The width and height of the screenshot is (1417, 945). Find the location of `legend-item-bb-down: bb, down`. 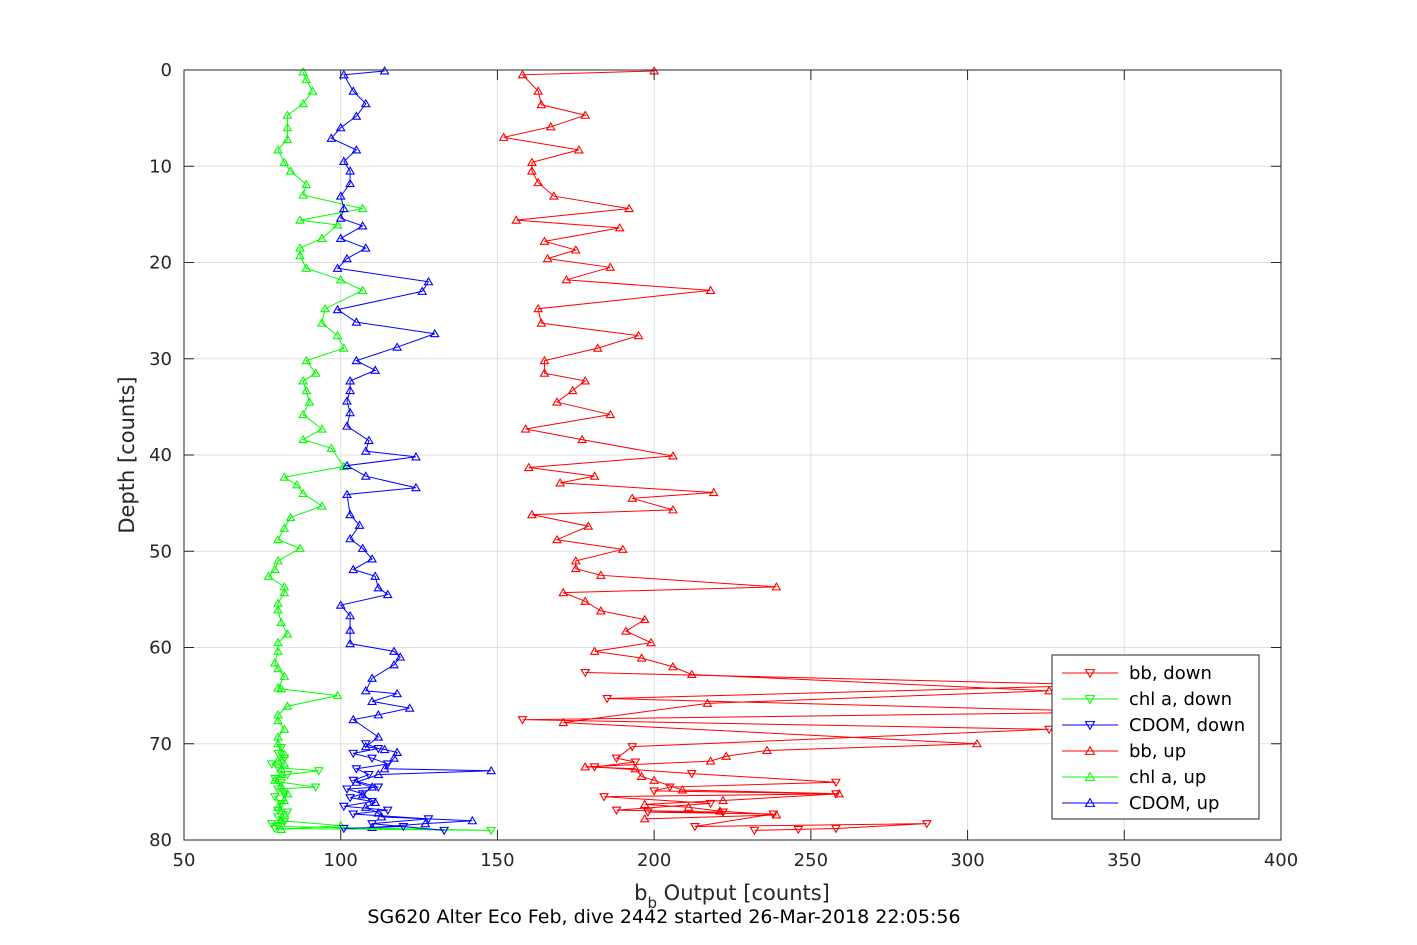

legend-item-bb-down: bb, down is located at coordinates (1137, 673).